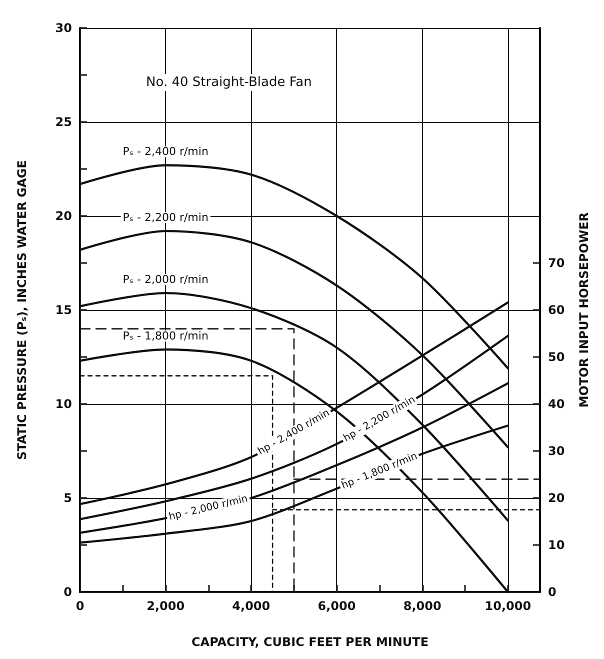 This screenshot has height=659, width=604. Describe the element at coordinates (63, 216) in the screenshot. I see `y-tick-label: 20` at that location.